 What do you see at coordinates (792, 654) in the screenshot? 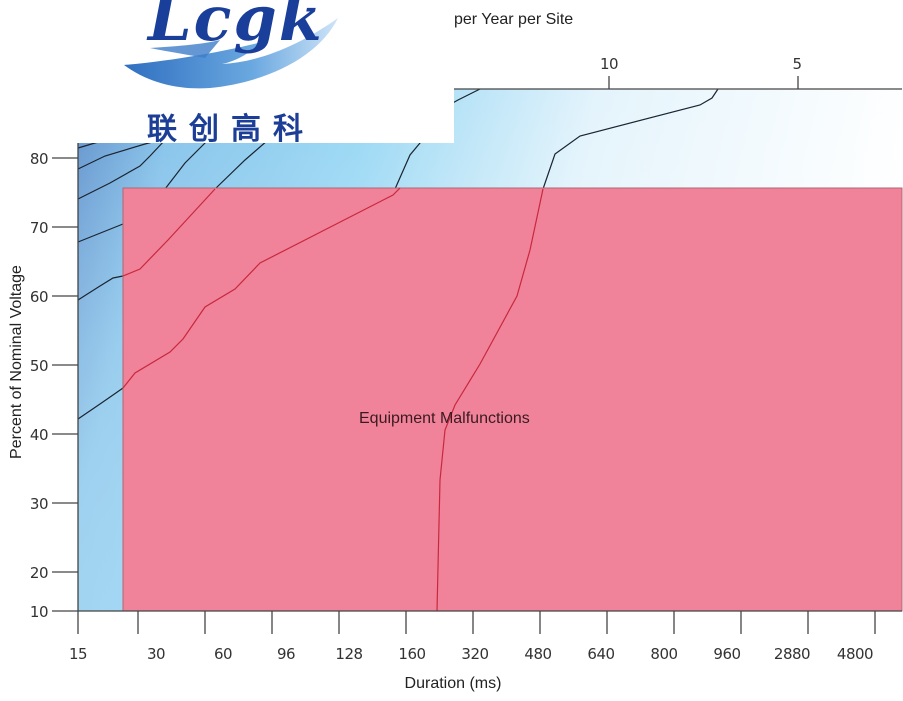
I see `svg-text: 2880` at bounding box center [792, 654].